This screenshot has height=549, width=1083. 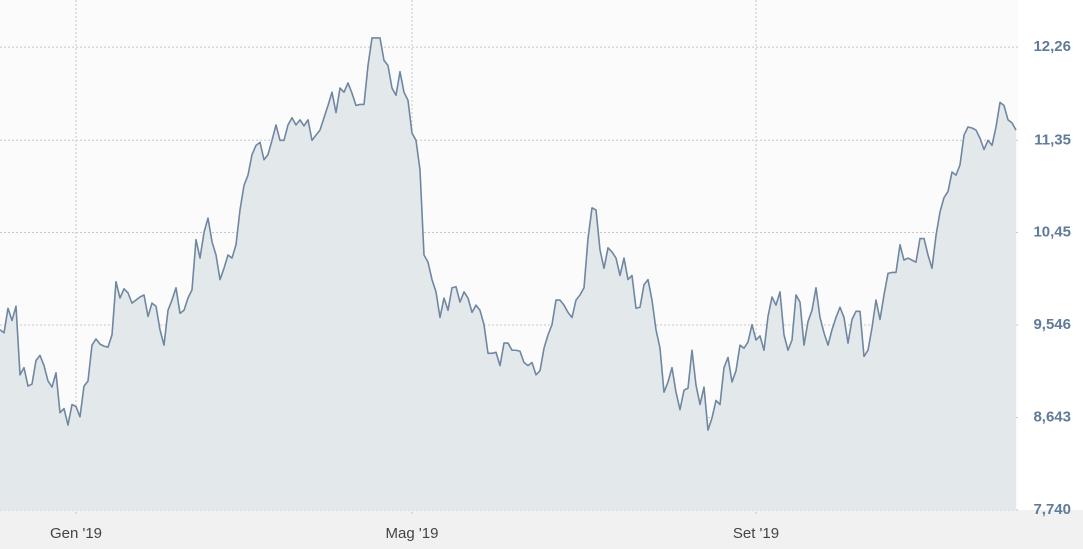 I want to click on x-tick-label: Gen '19, so click(x=76, y=533).